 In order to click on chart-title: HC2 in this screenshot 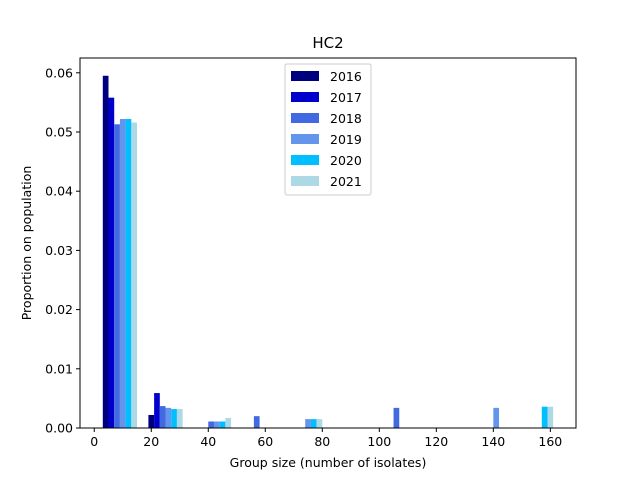, I will do `click(327, 43)`.